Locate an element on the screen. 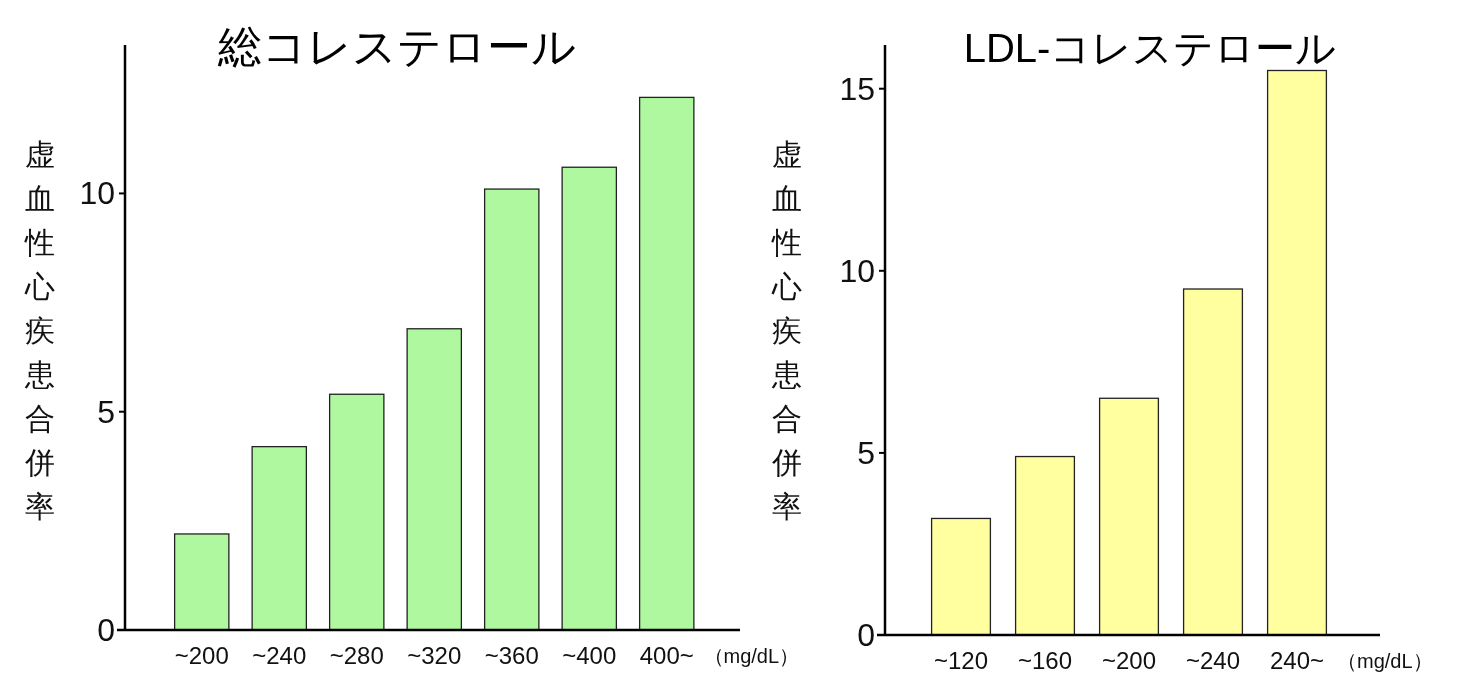 The height and width of the screenshot is (682, 1480). x-tick-label: ~120 is located at coordinates (961, 660).